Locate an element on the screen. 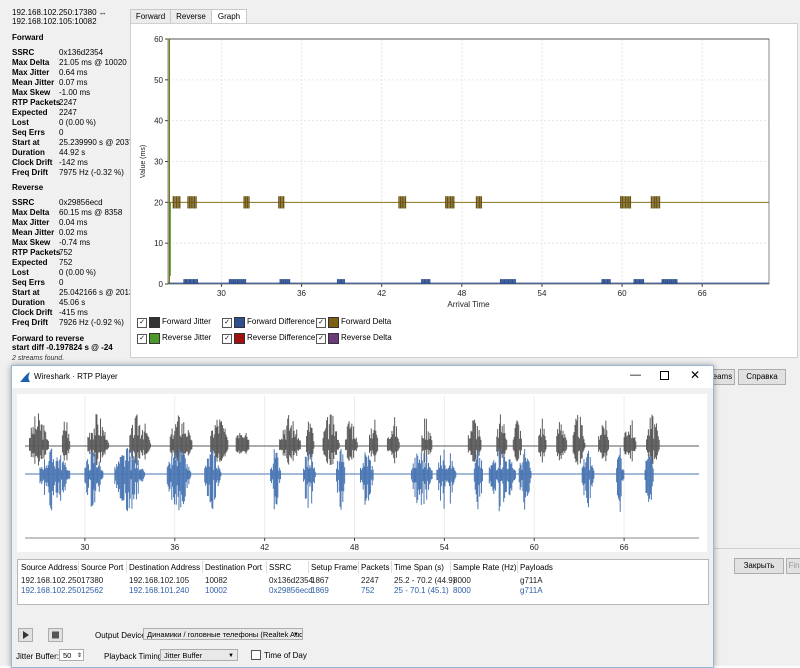 The width and height of the screenshot is (800, 668). stat-row: Lost 0 (0.00 %) is located at coordinates (70, 123).